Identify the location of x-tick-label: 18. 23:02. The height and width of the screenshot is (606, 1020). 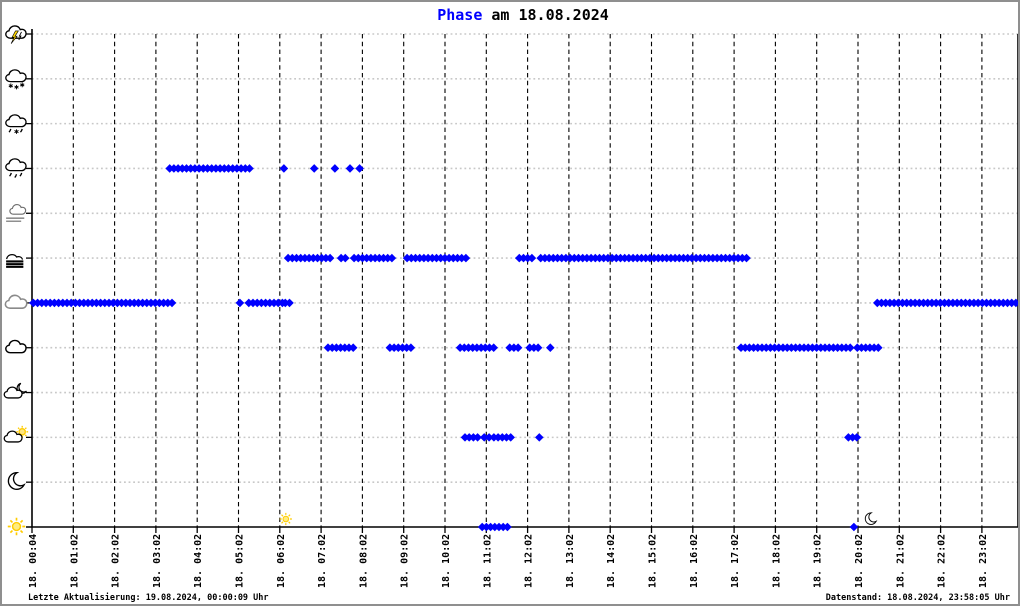
(983, 561).